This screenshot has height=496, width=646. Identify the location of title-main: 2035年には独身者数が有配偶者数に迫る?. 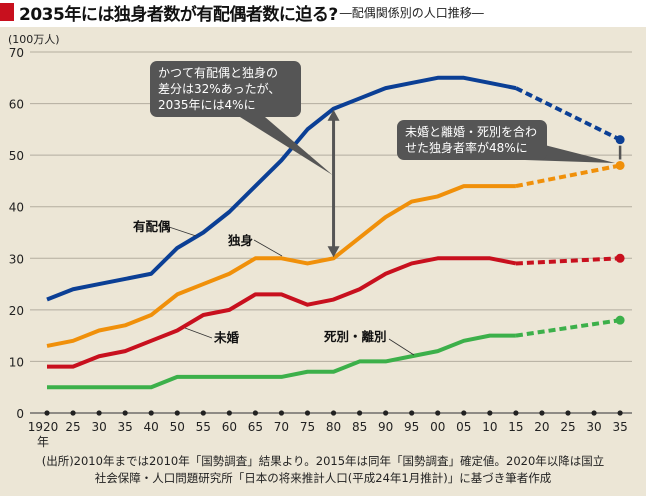
(178, 14).